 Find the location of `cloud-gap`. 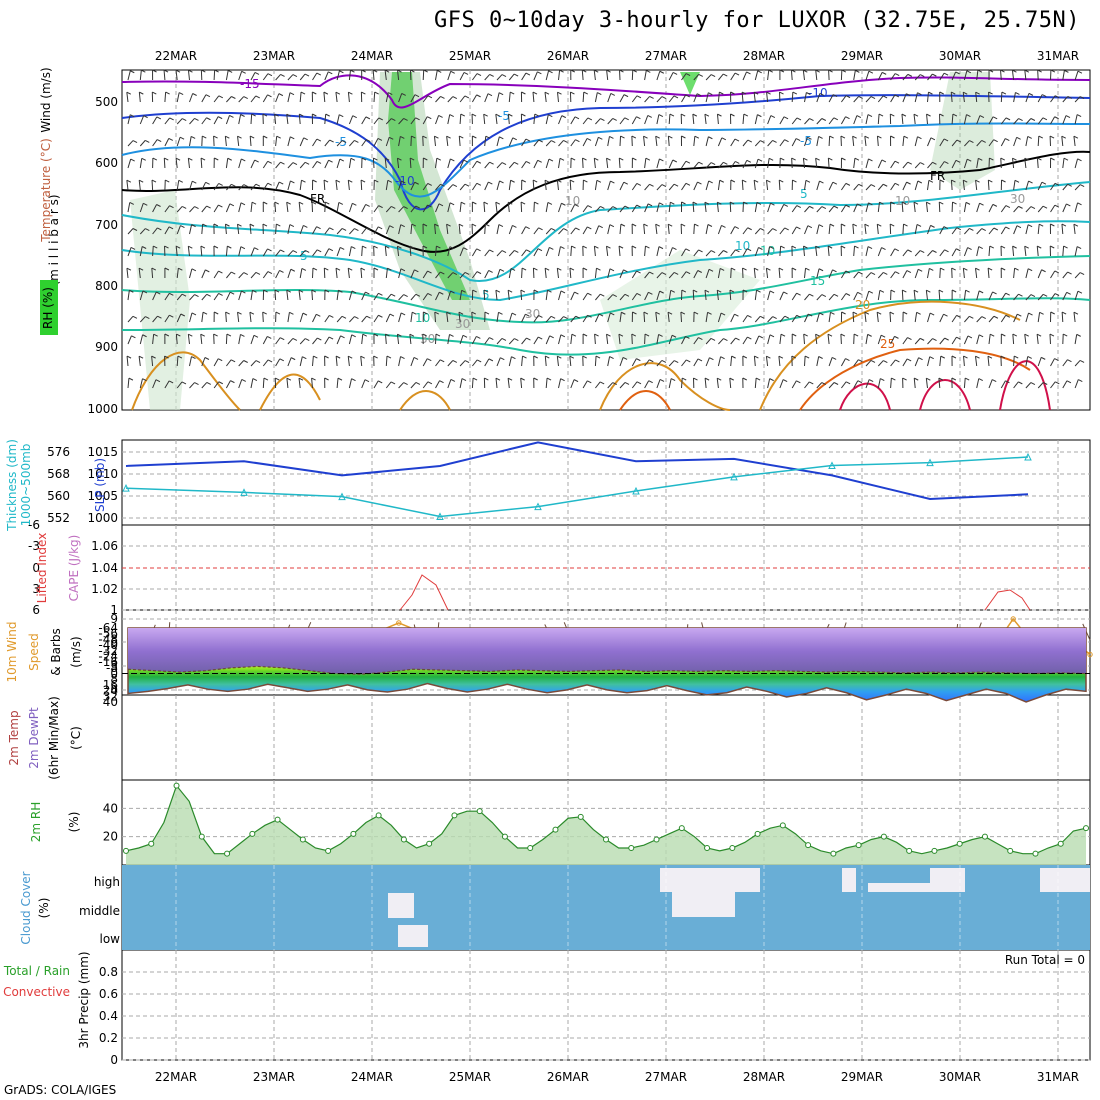

cloud-gap is located at coordinates (710, 880).